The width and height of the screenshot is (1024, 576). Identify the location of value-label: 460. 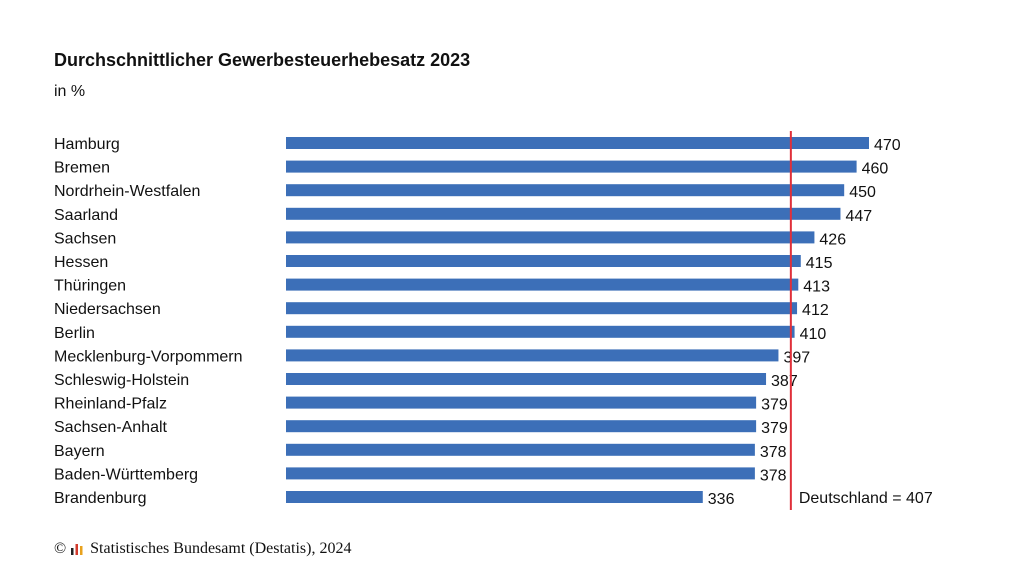
(875, 169).